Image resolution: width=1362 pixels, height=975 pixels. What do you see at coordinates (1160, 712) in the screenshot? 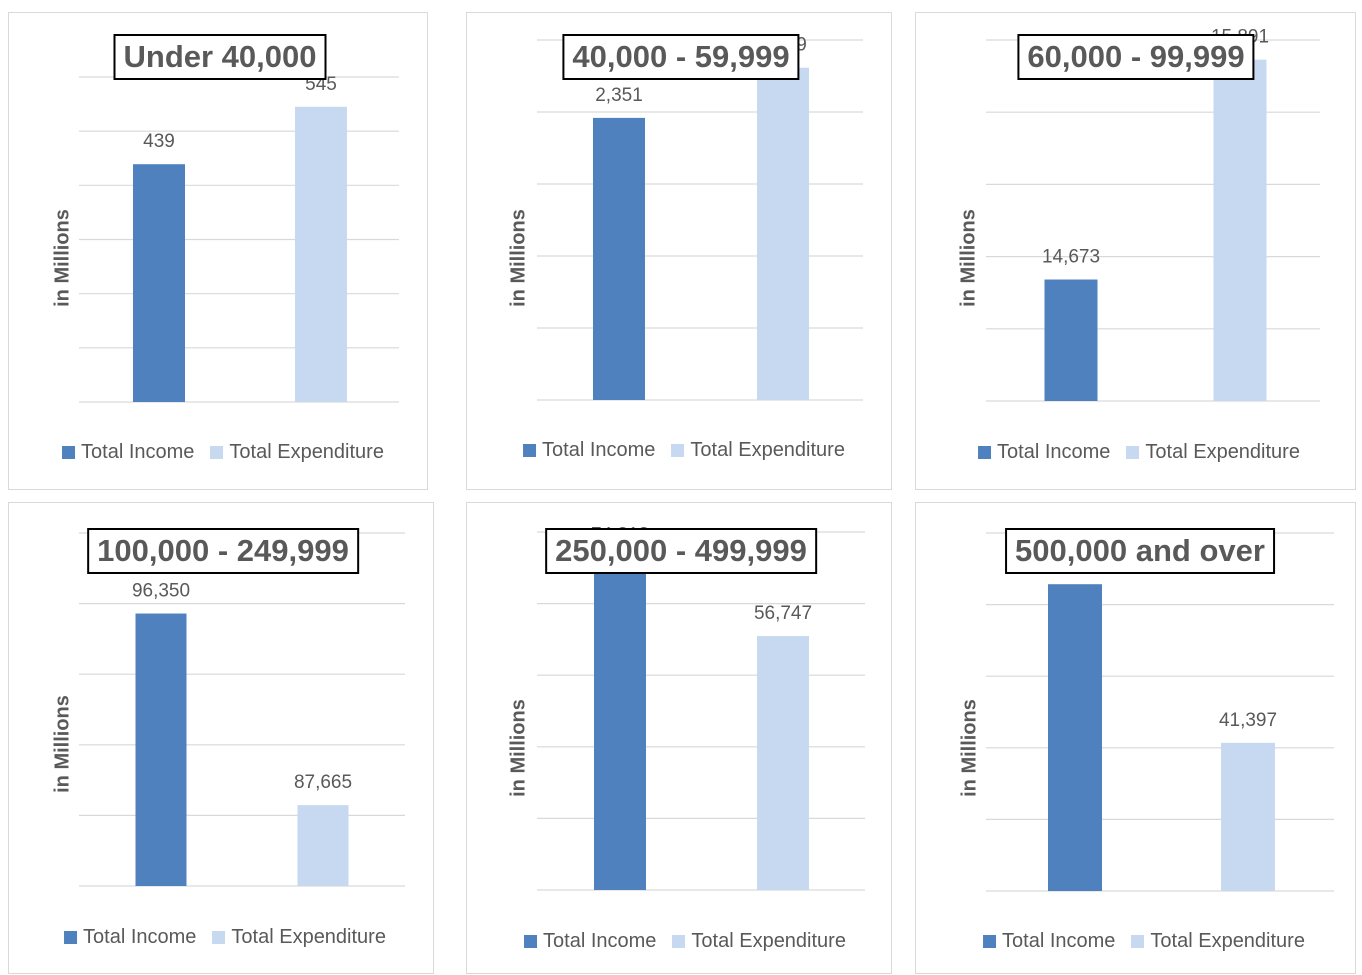
I see `chart-plot-6: 85,69741,397` at bounding box center [1160, 712].